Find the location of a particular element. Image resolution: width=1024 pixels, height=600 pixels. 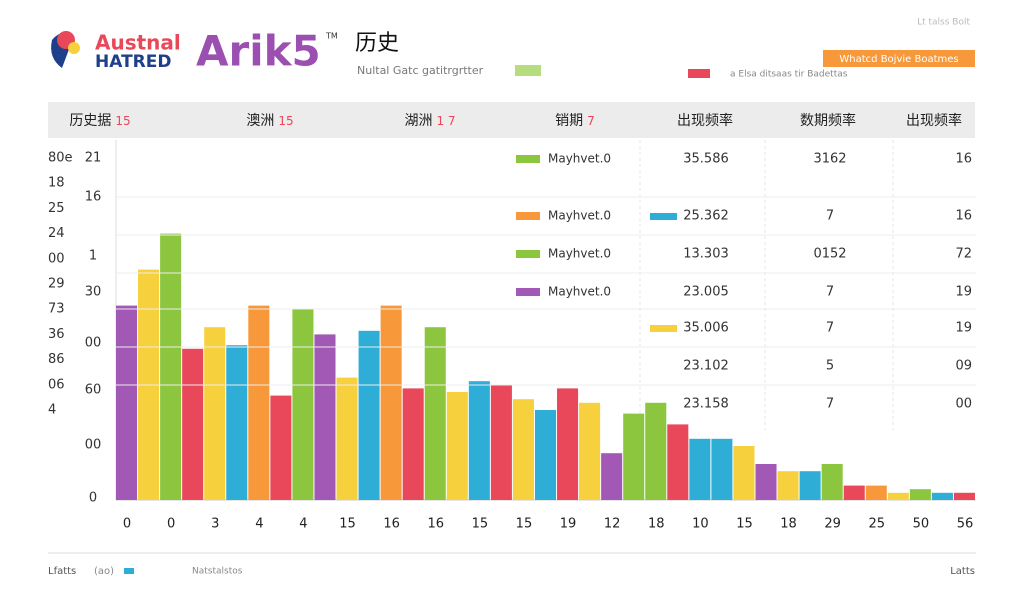

x-tick-label: 3 is located at coordinates (215, 524).